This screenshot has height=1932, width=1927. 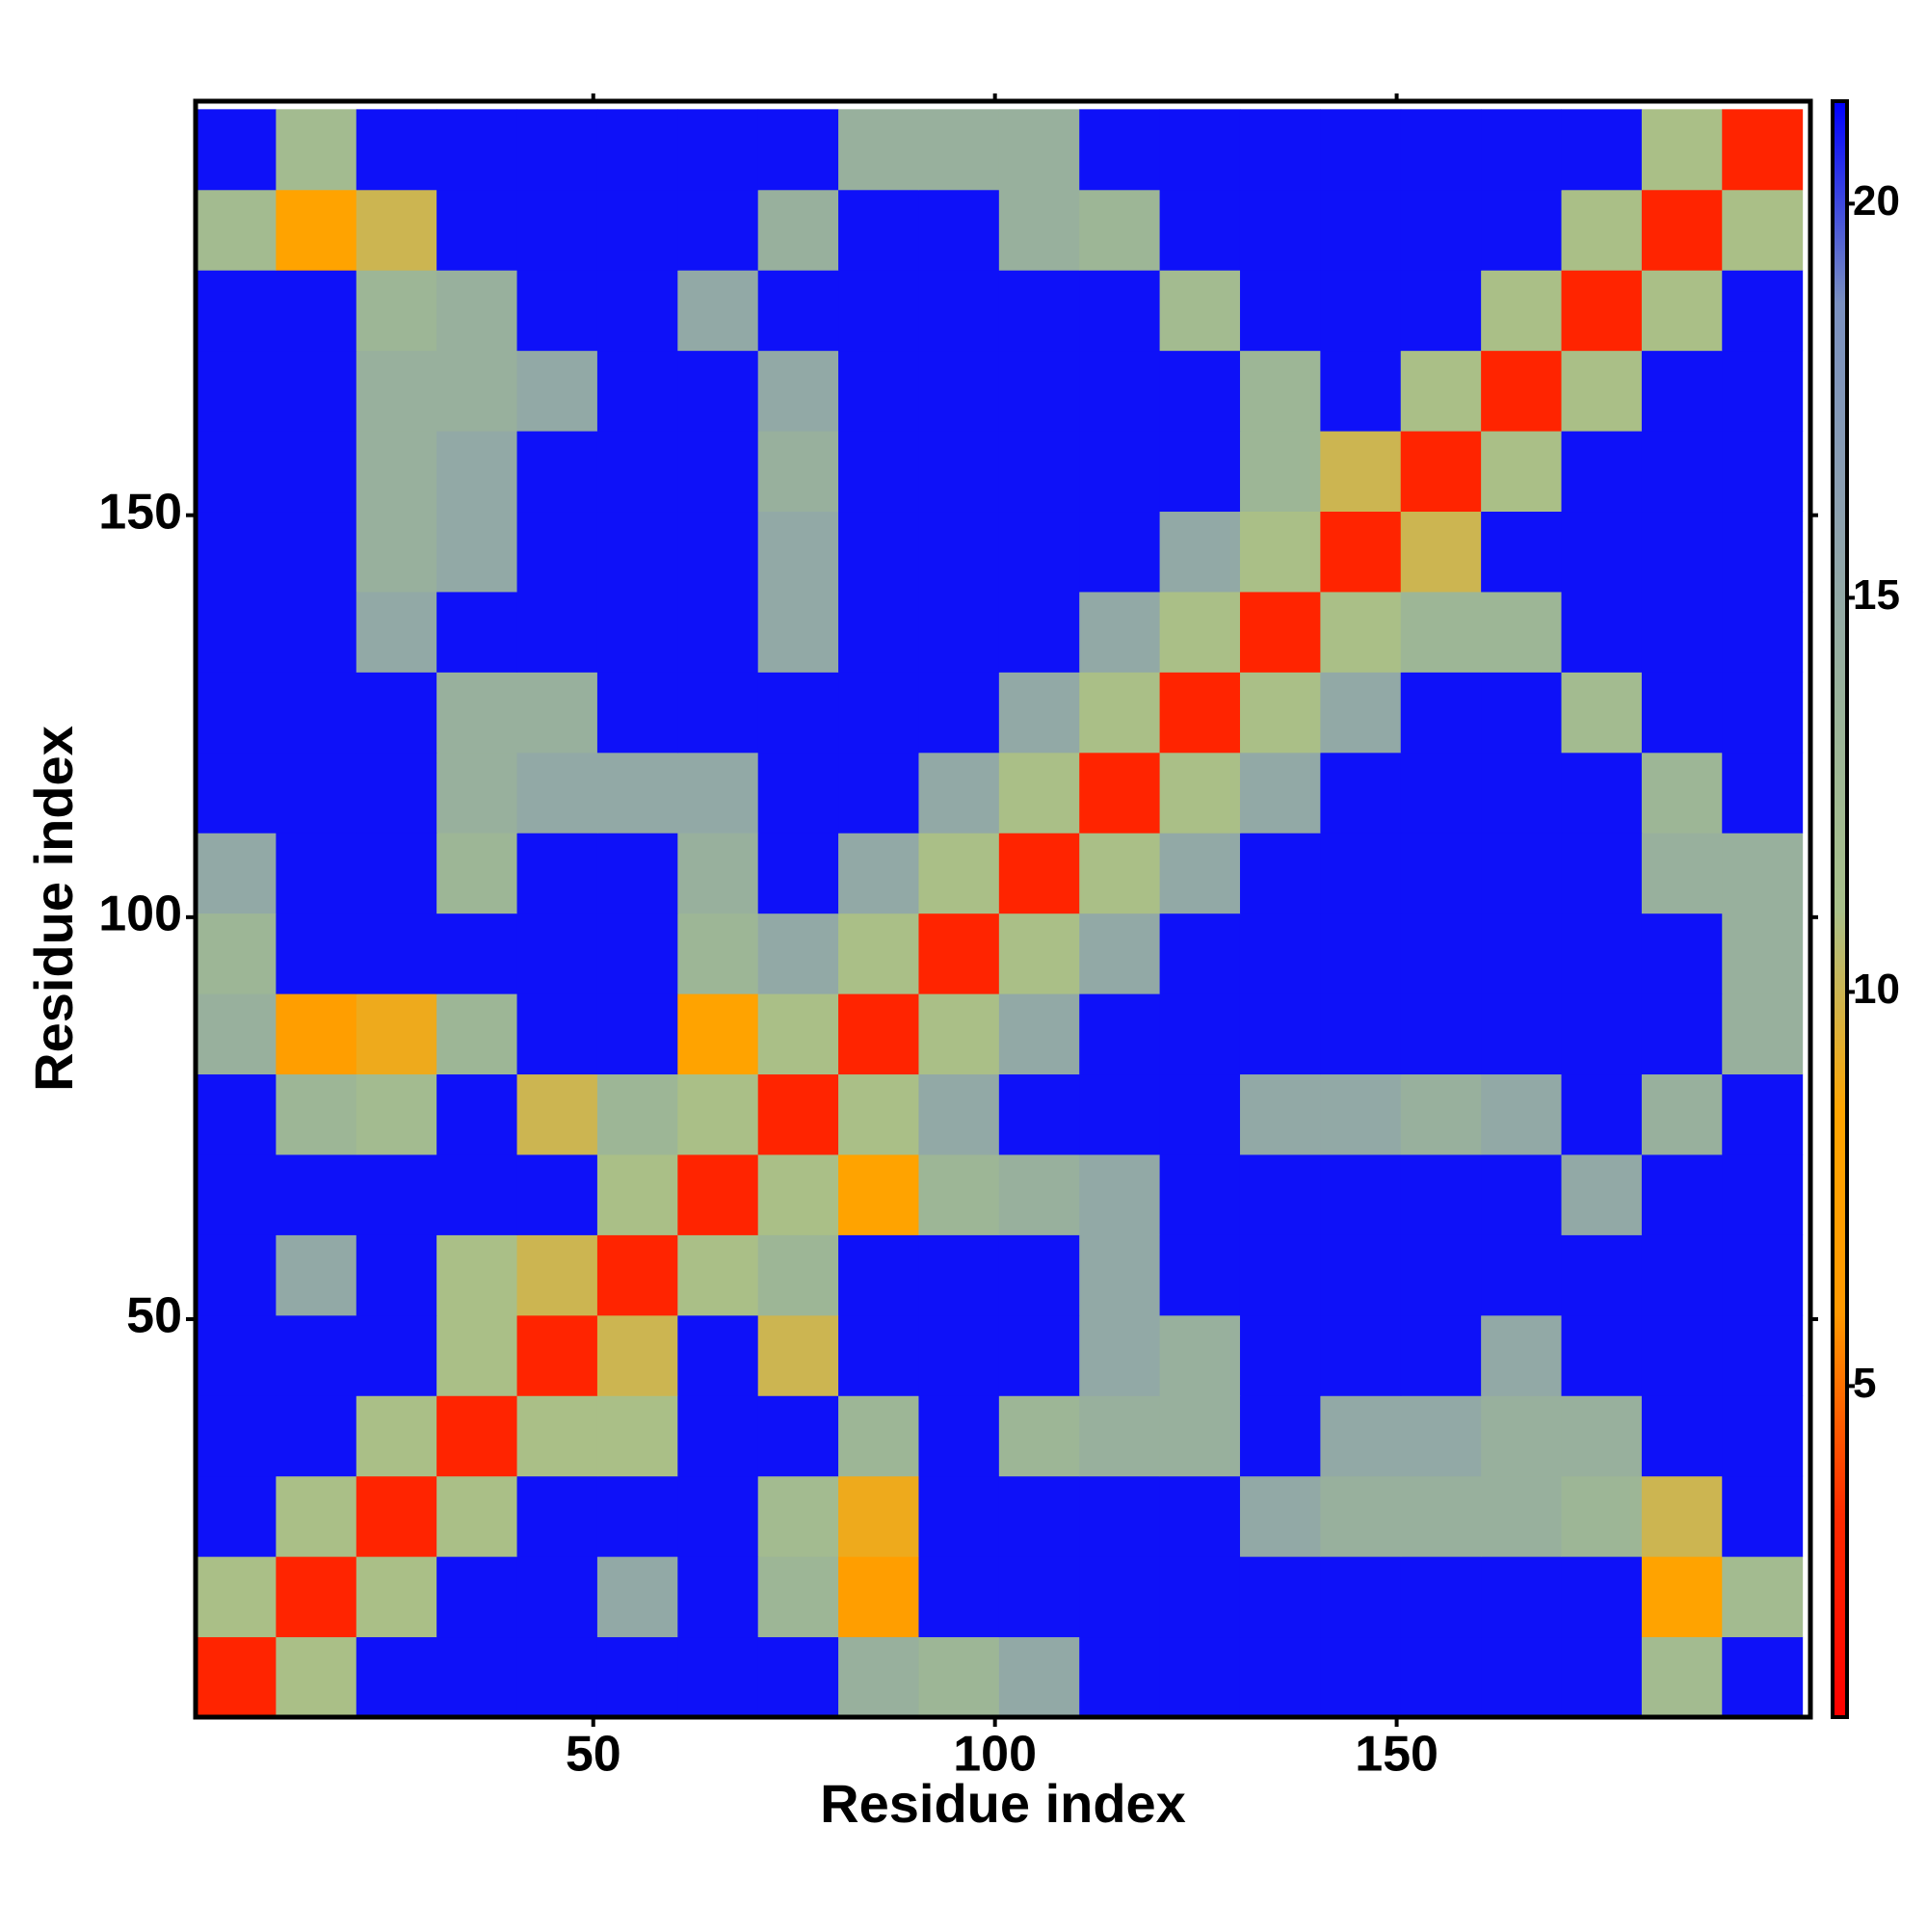 I want to click on colorbar-tick-label: 15, so click(x=1876, y=595).